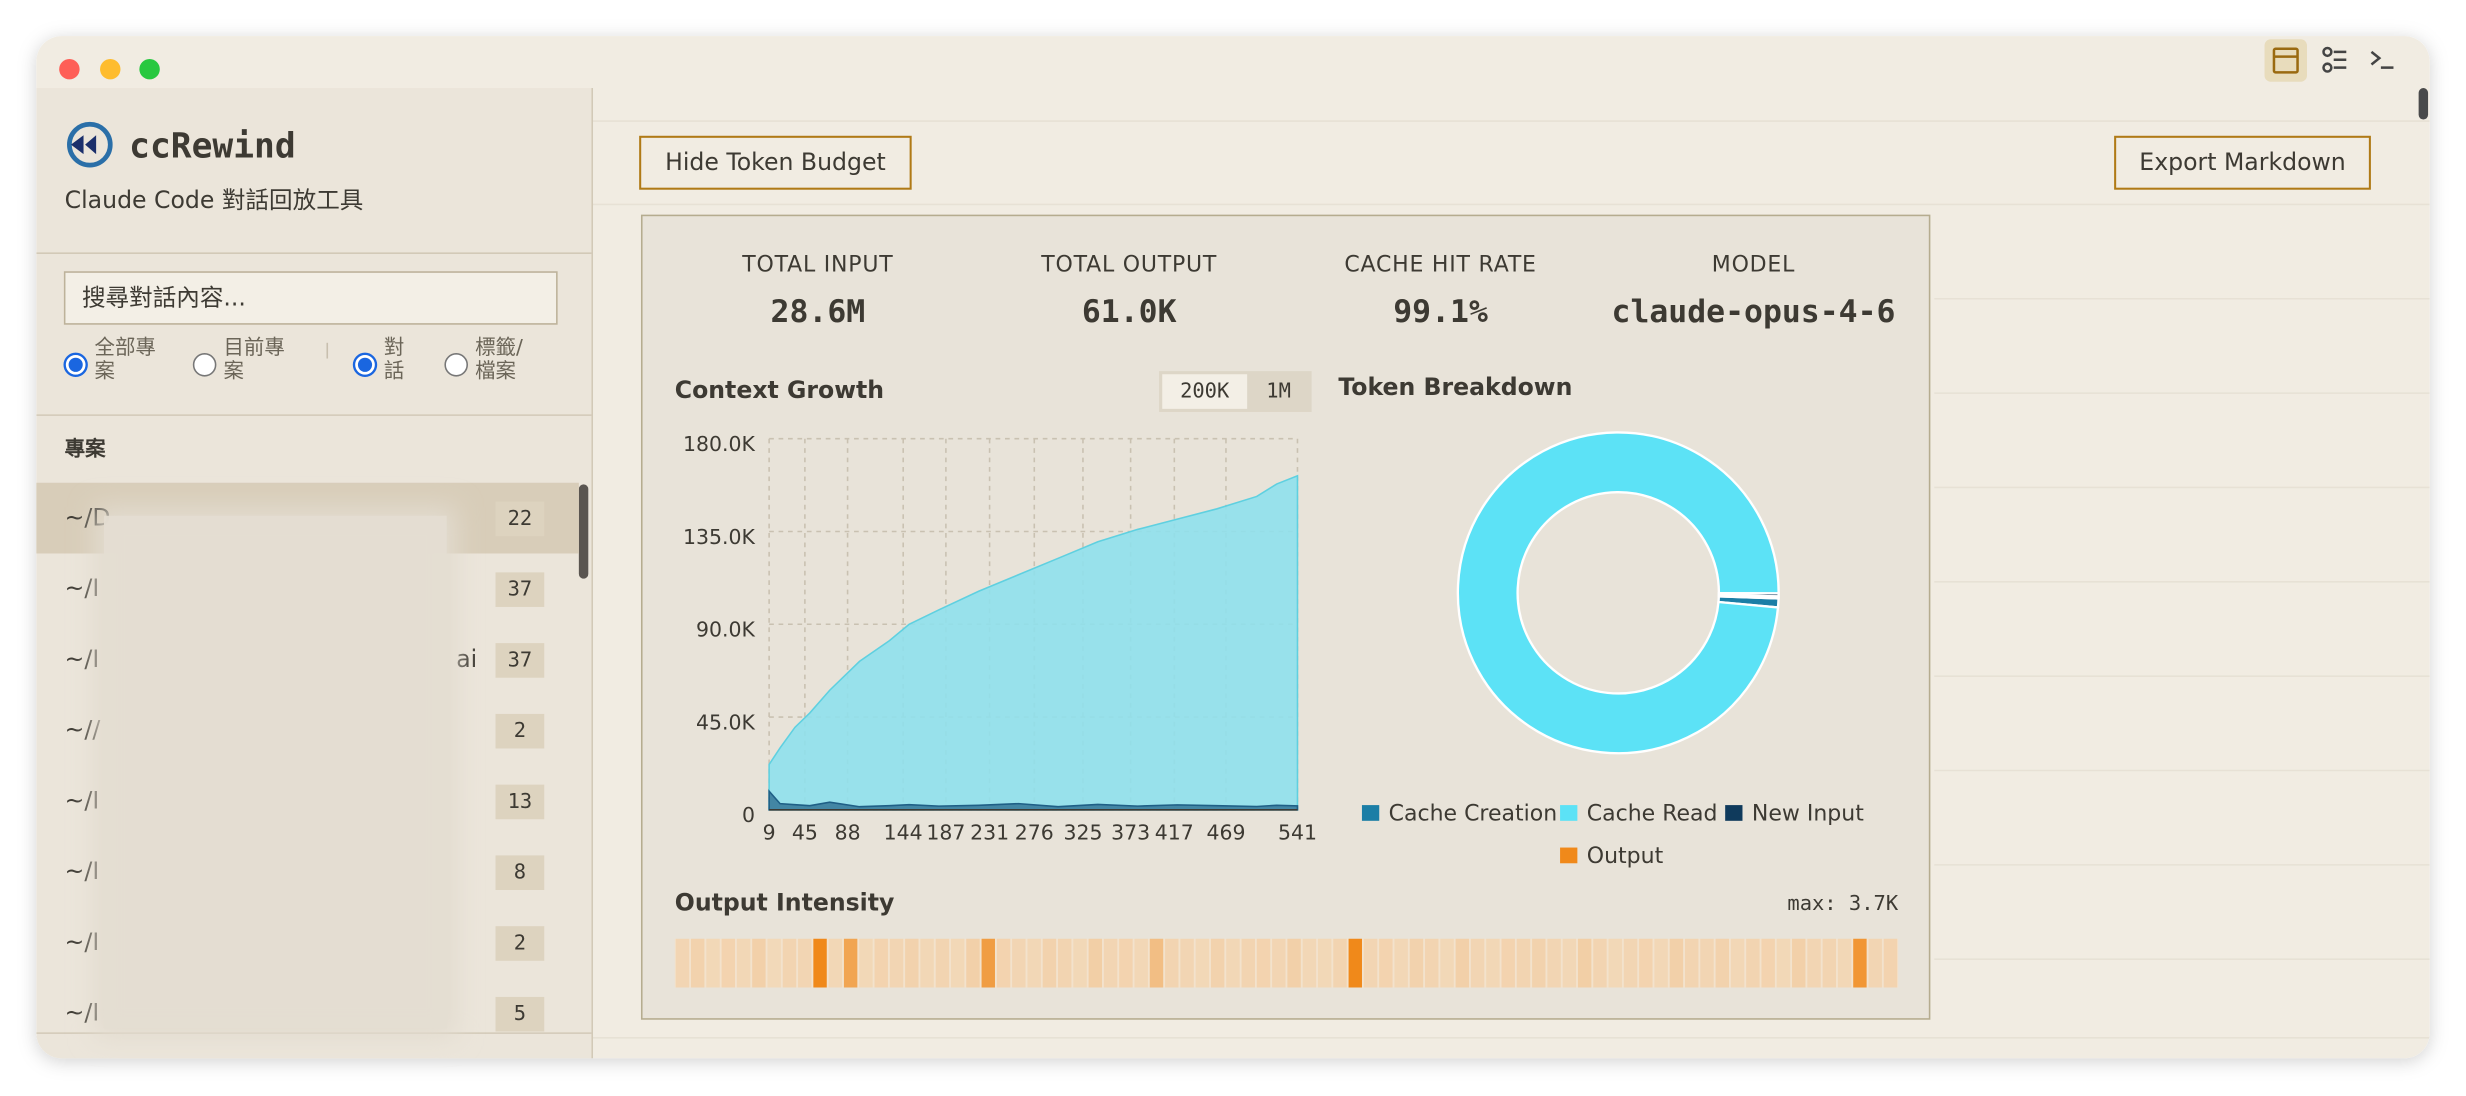 The height and width of the screenshot is (1096, 2466). What do you see at coordinates (2334, 59) in the screenshot?
I see `tree-icon` at bounding box center [2334, 59].